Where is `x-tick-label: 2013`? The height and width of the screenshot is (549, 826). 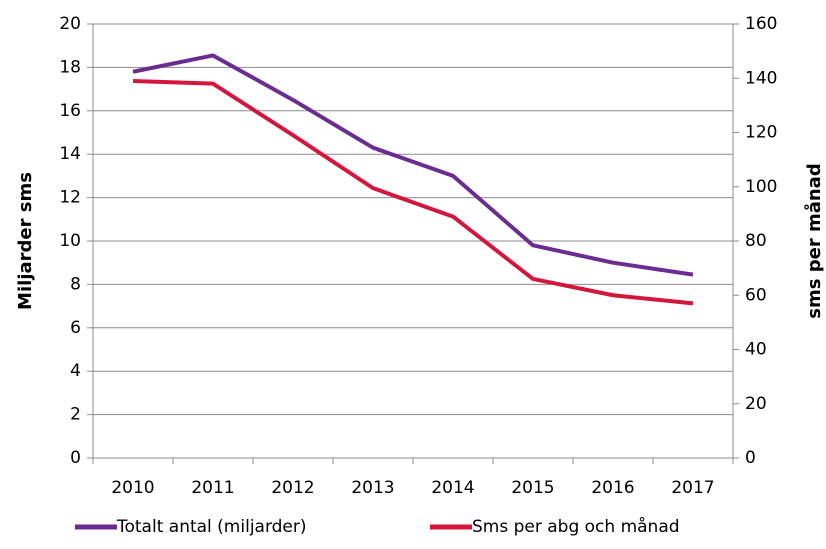 x-tick-label: 2013 is located at coordinates (372, 488).